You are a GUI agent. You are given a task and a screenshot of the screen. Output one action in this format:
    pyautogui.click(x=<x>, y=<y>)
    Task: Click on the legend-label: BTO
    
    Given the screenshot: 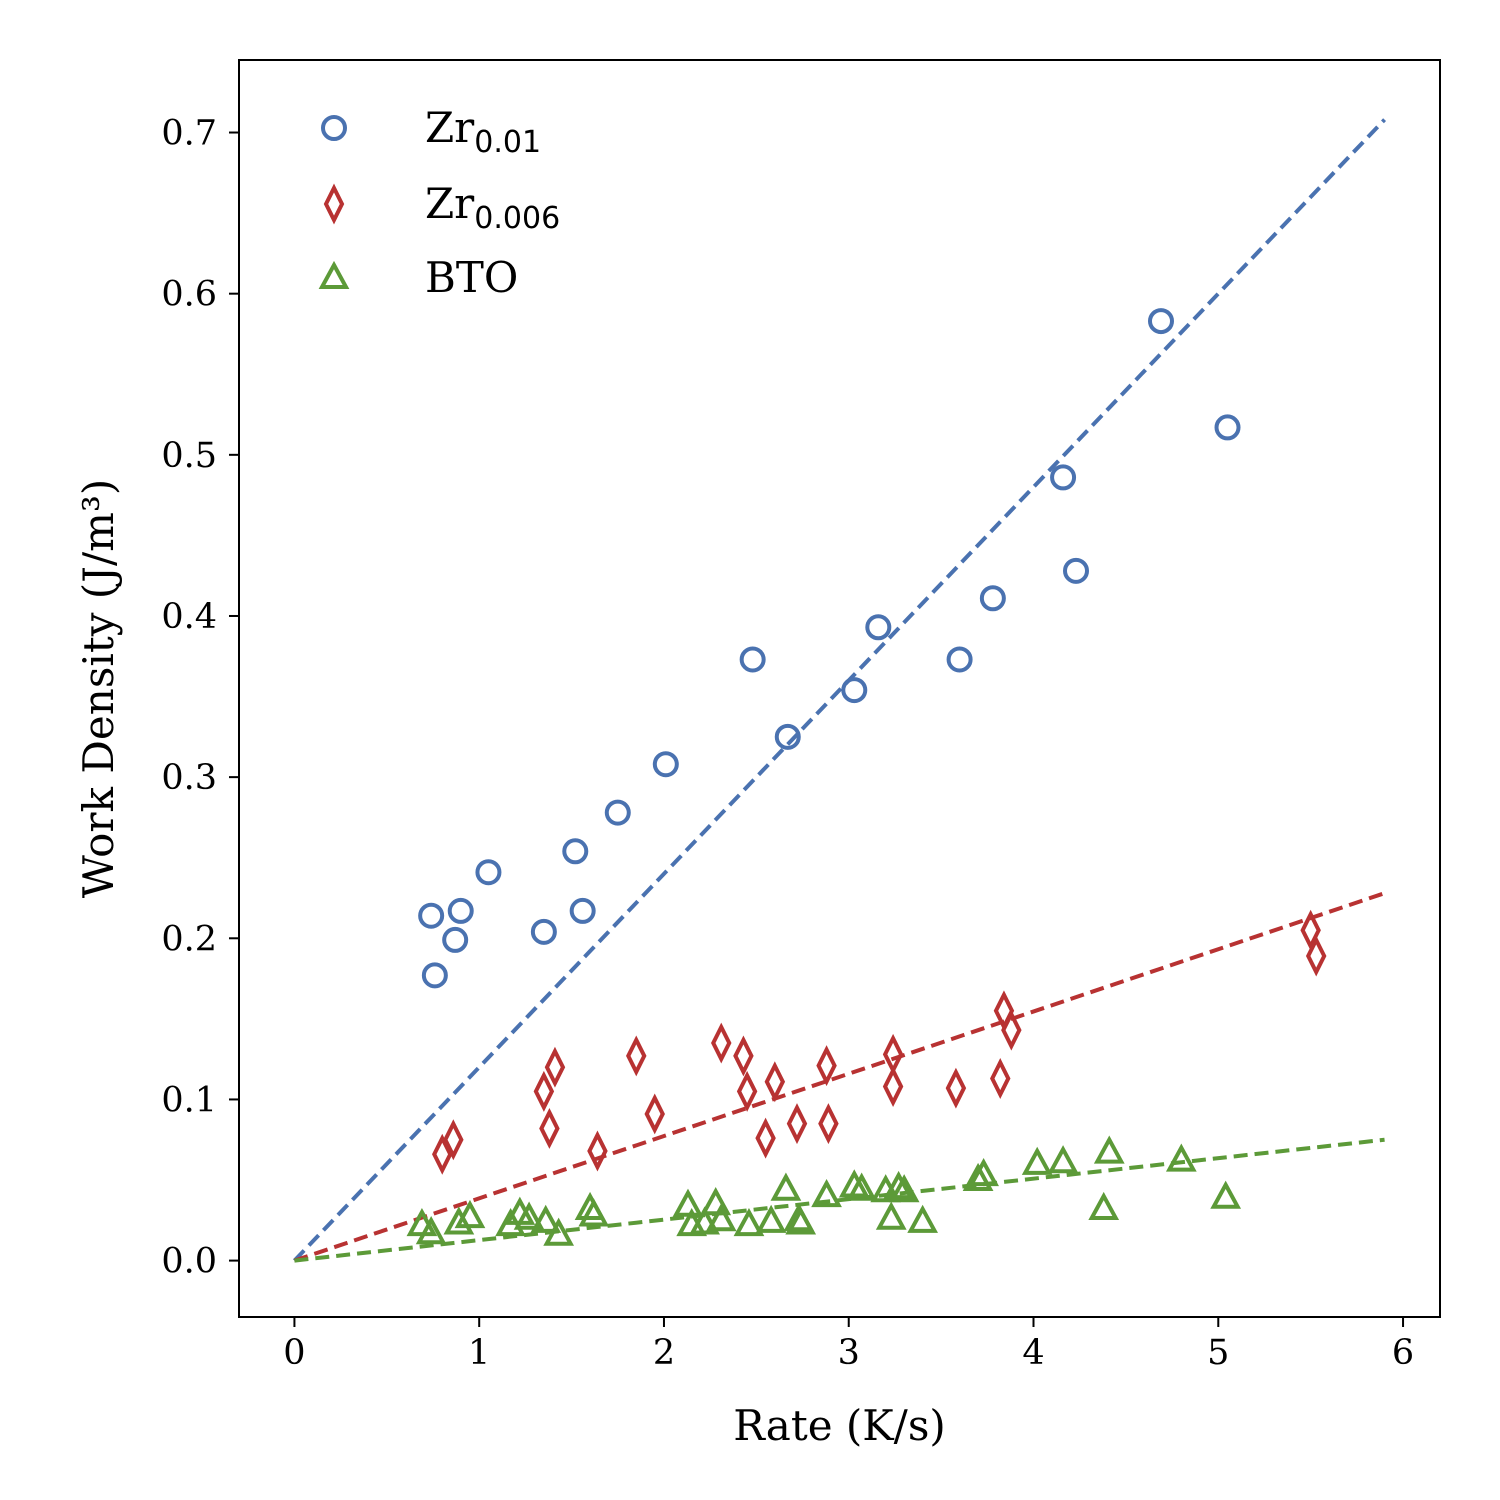 What is the action you would take?
    pyautogui.click(x=471, y=277)
    